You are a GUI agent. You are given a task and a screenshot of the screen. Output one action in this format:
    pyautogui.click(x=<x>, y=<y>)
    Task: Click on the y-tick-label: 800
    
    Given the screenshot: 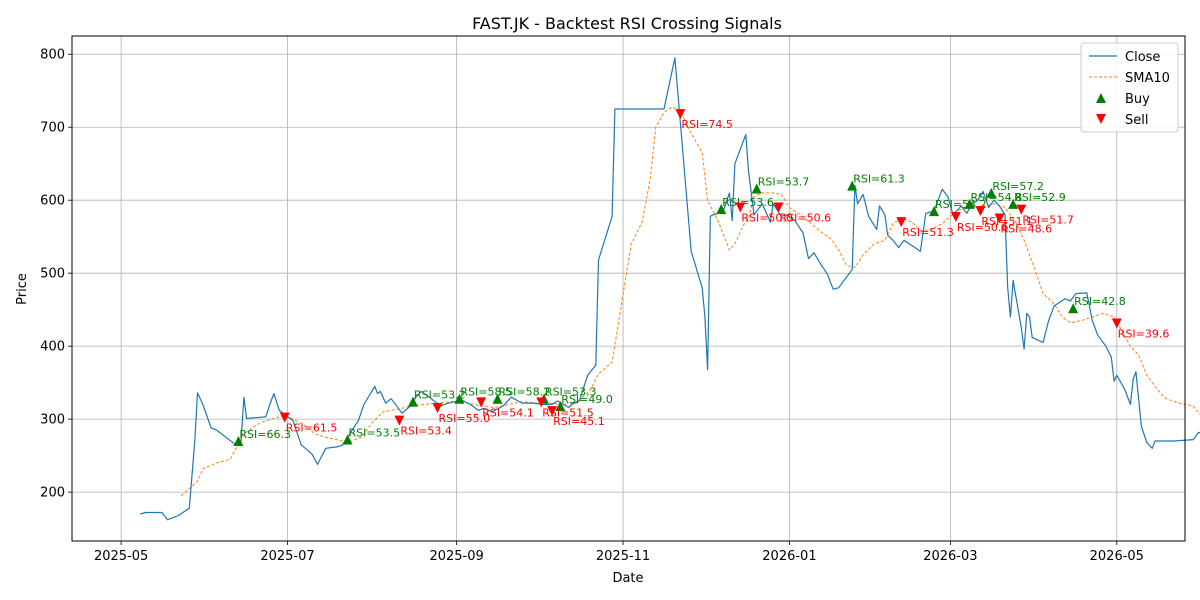 What is the action you would take?
    pyautogui.click(x=52, y=55)
    